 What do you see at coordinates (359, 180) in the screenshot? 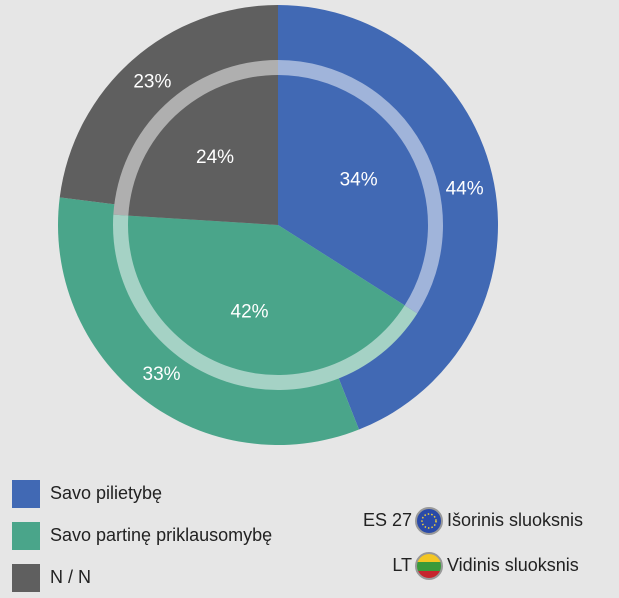
I see `value-label: 34%` at bounding box center [359, 180].